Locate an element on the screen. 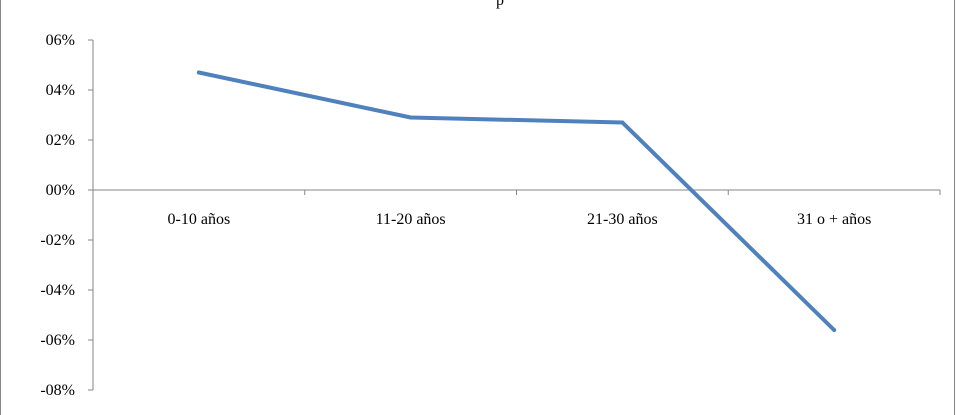  y-tick-label: 02% is located at coordinates (60, 140).